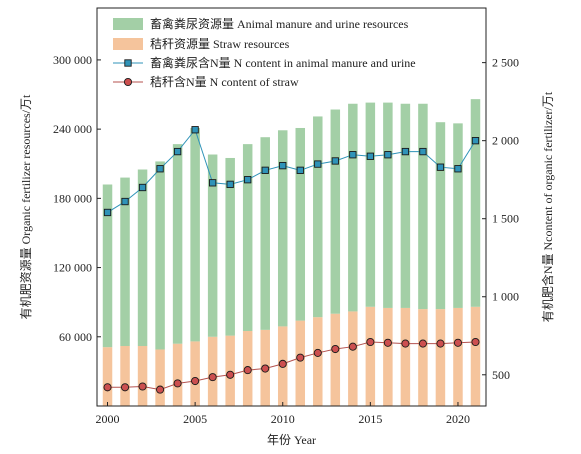  What do you see at coordinates (440, 216) in the screenshot?
I see `bar-manure-2019` at bounding box center [440, 216].